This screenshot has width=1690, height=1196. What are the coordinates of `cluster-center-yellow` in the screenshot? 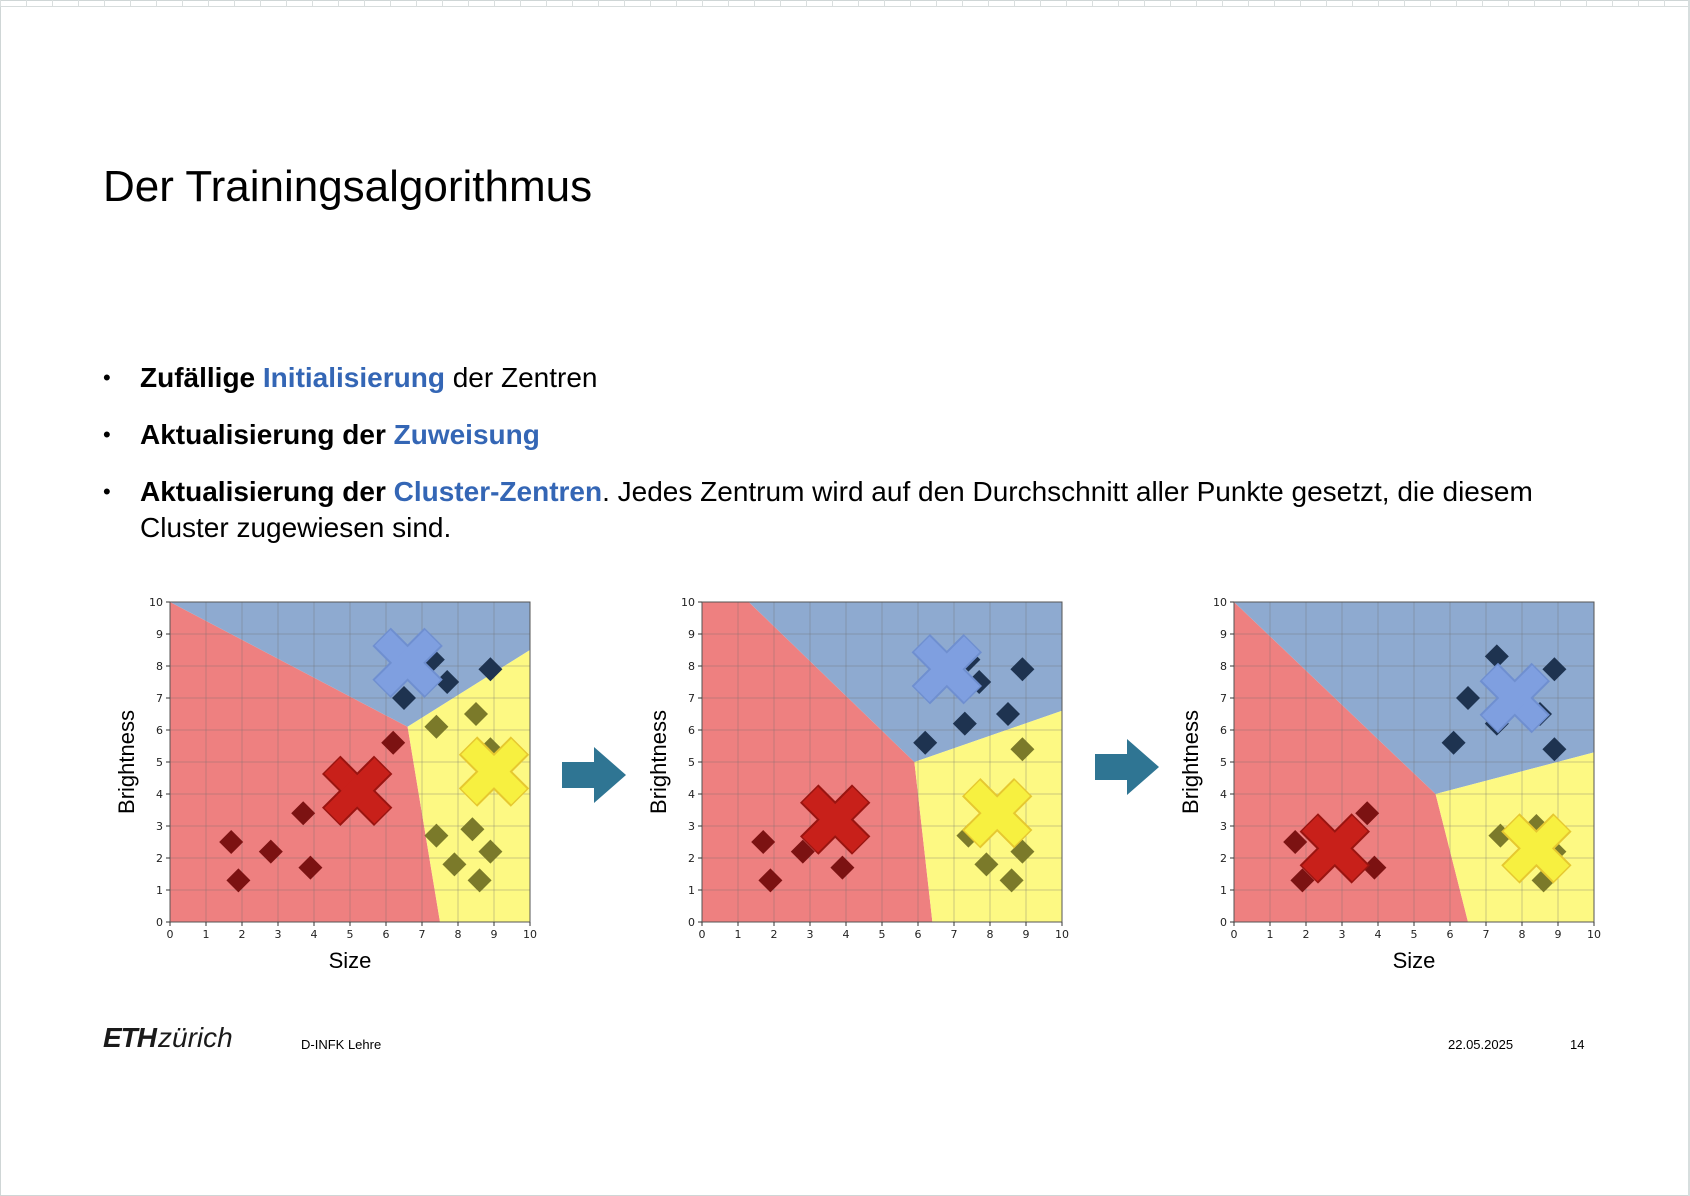 It's located at (1536, 848).